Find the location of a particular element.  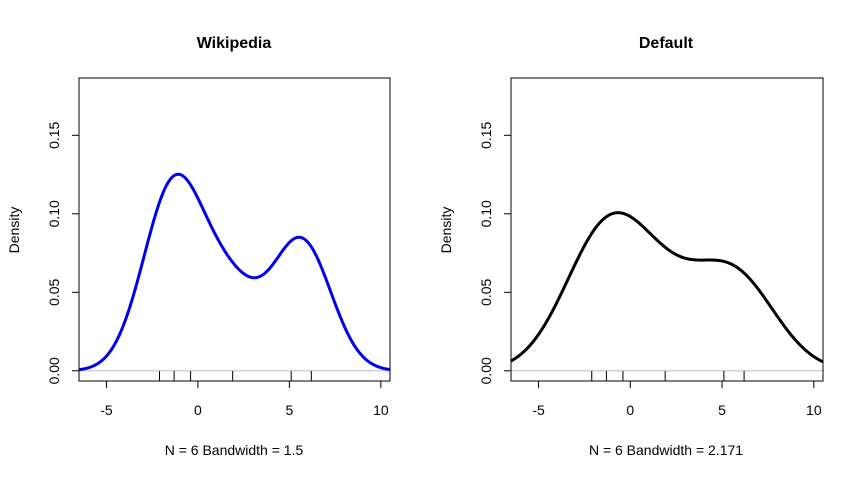

x-axis-label: N = 6 Bandwidth = 2.171 is located at coordinates (666, 450).